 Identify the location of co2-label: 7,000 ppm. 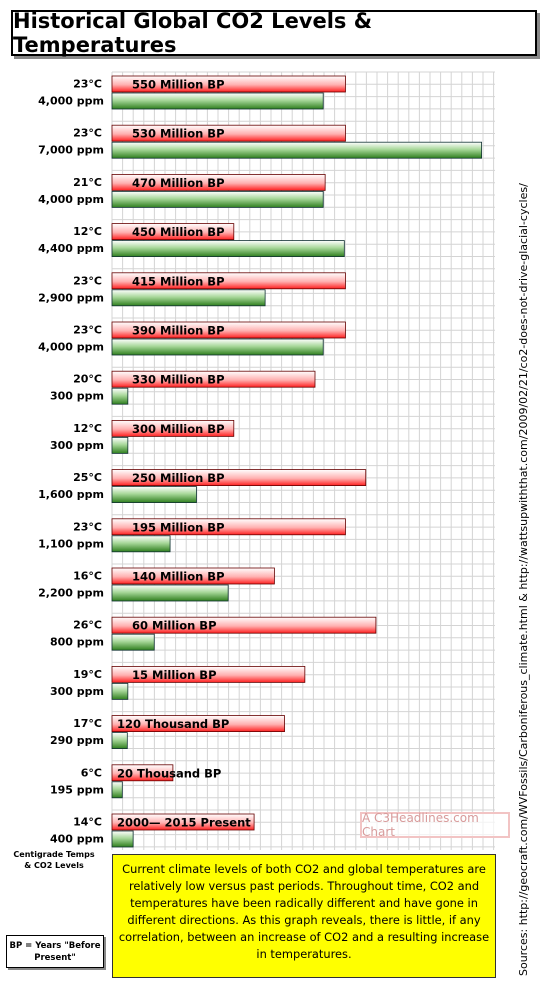
(71, 150).